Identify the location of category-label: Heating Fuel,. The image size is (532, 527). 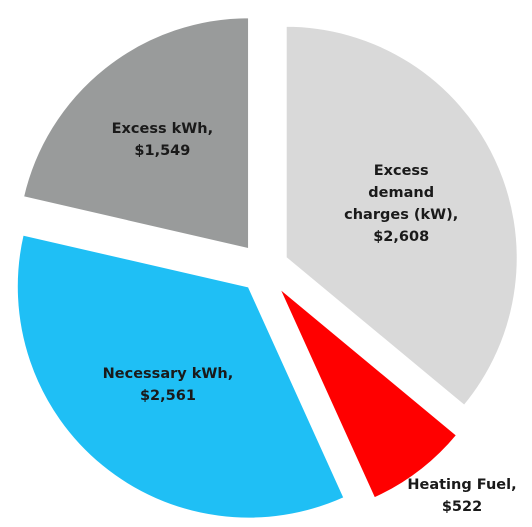
(462, 485).